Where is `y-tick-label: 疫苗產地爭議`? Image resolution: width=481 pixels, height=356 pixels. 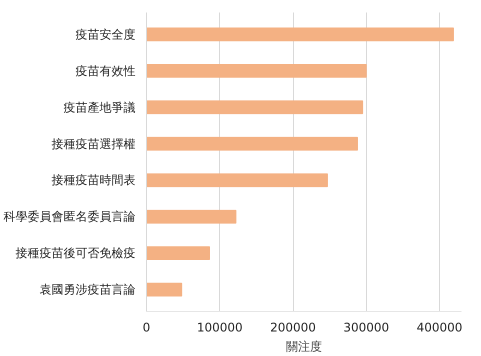 y-tick-label: 疫苗產地爭議 is located at coordinates (100, 107).